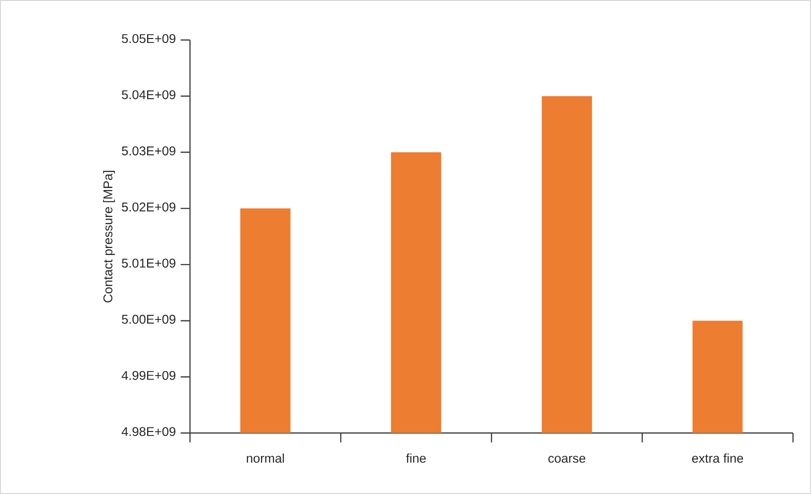  I want to click on y-tick-label: 5.03E+09, so click(149, 151).